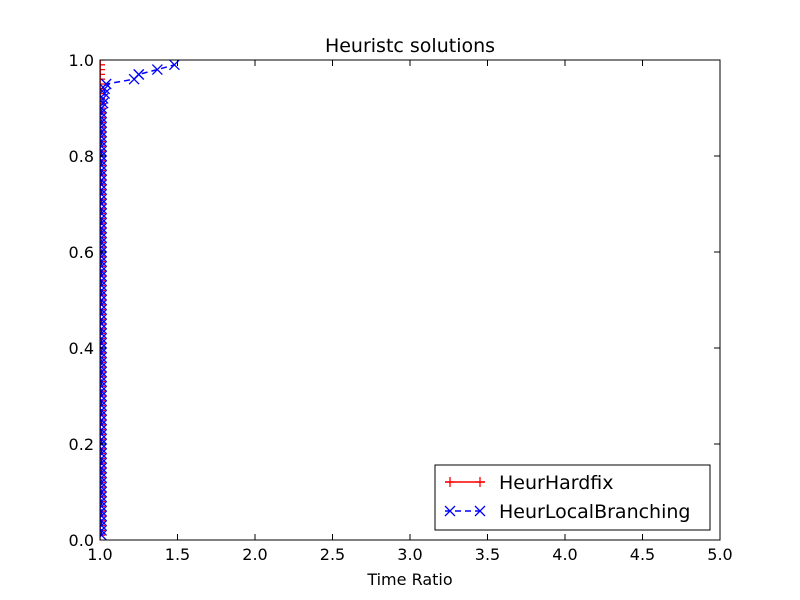 This screenshot has height=600, width=800. What do you see at coordinates (81, 540) in the screenshot?
I see `y-tick-label: 0.0` at bounding box center [81, 540].